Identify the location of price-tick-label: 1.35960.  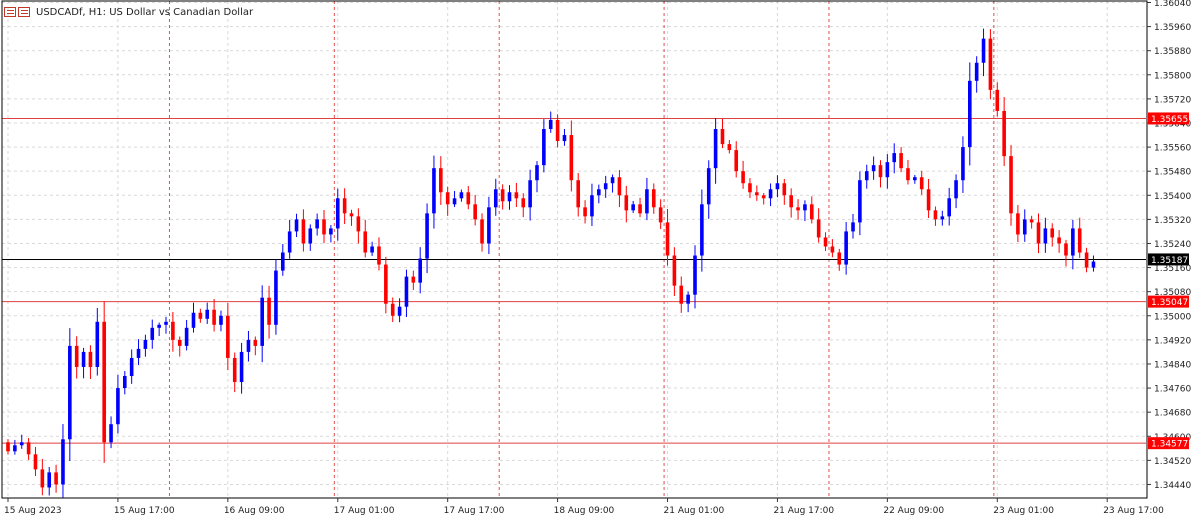
(1172, 28).